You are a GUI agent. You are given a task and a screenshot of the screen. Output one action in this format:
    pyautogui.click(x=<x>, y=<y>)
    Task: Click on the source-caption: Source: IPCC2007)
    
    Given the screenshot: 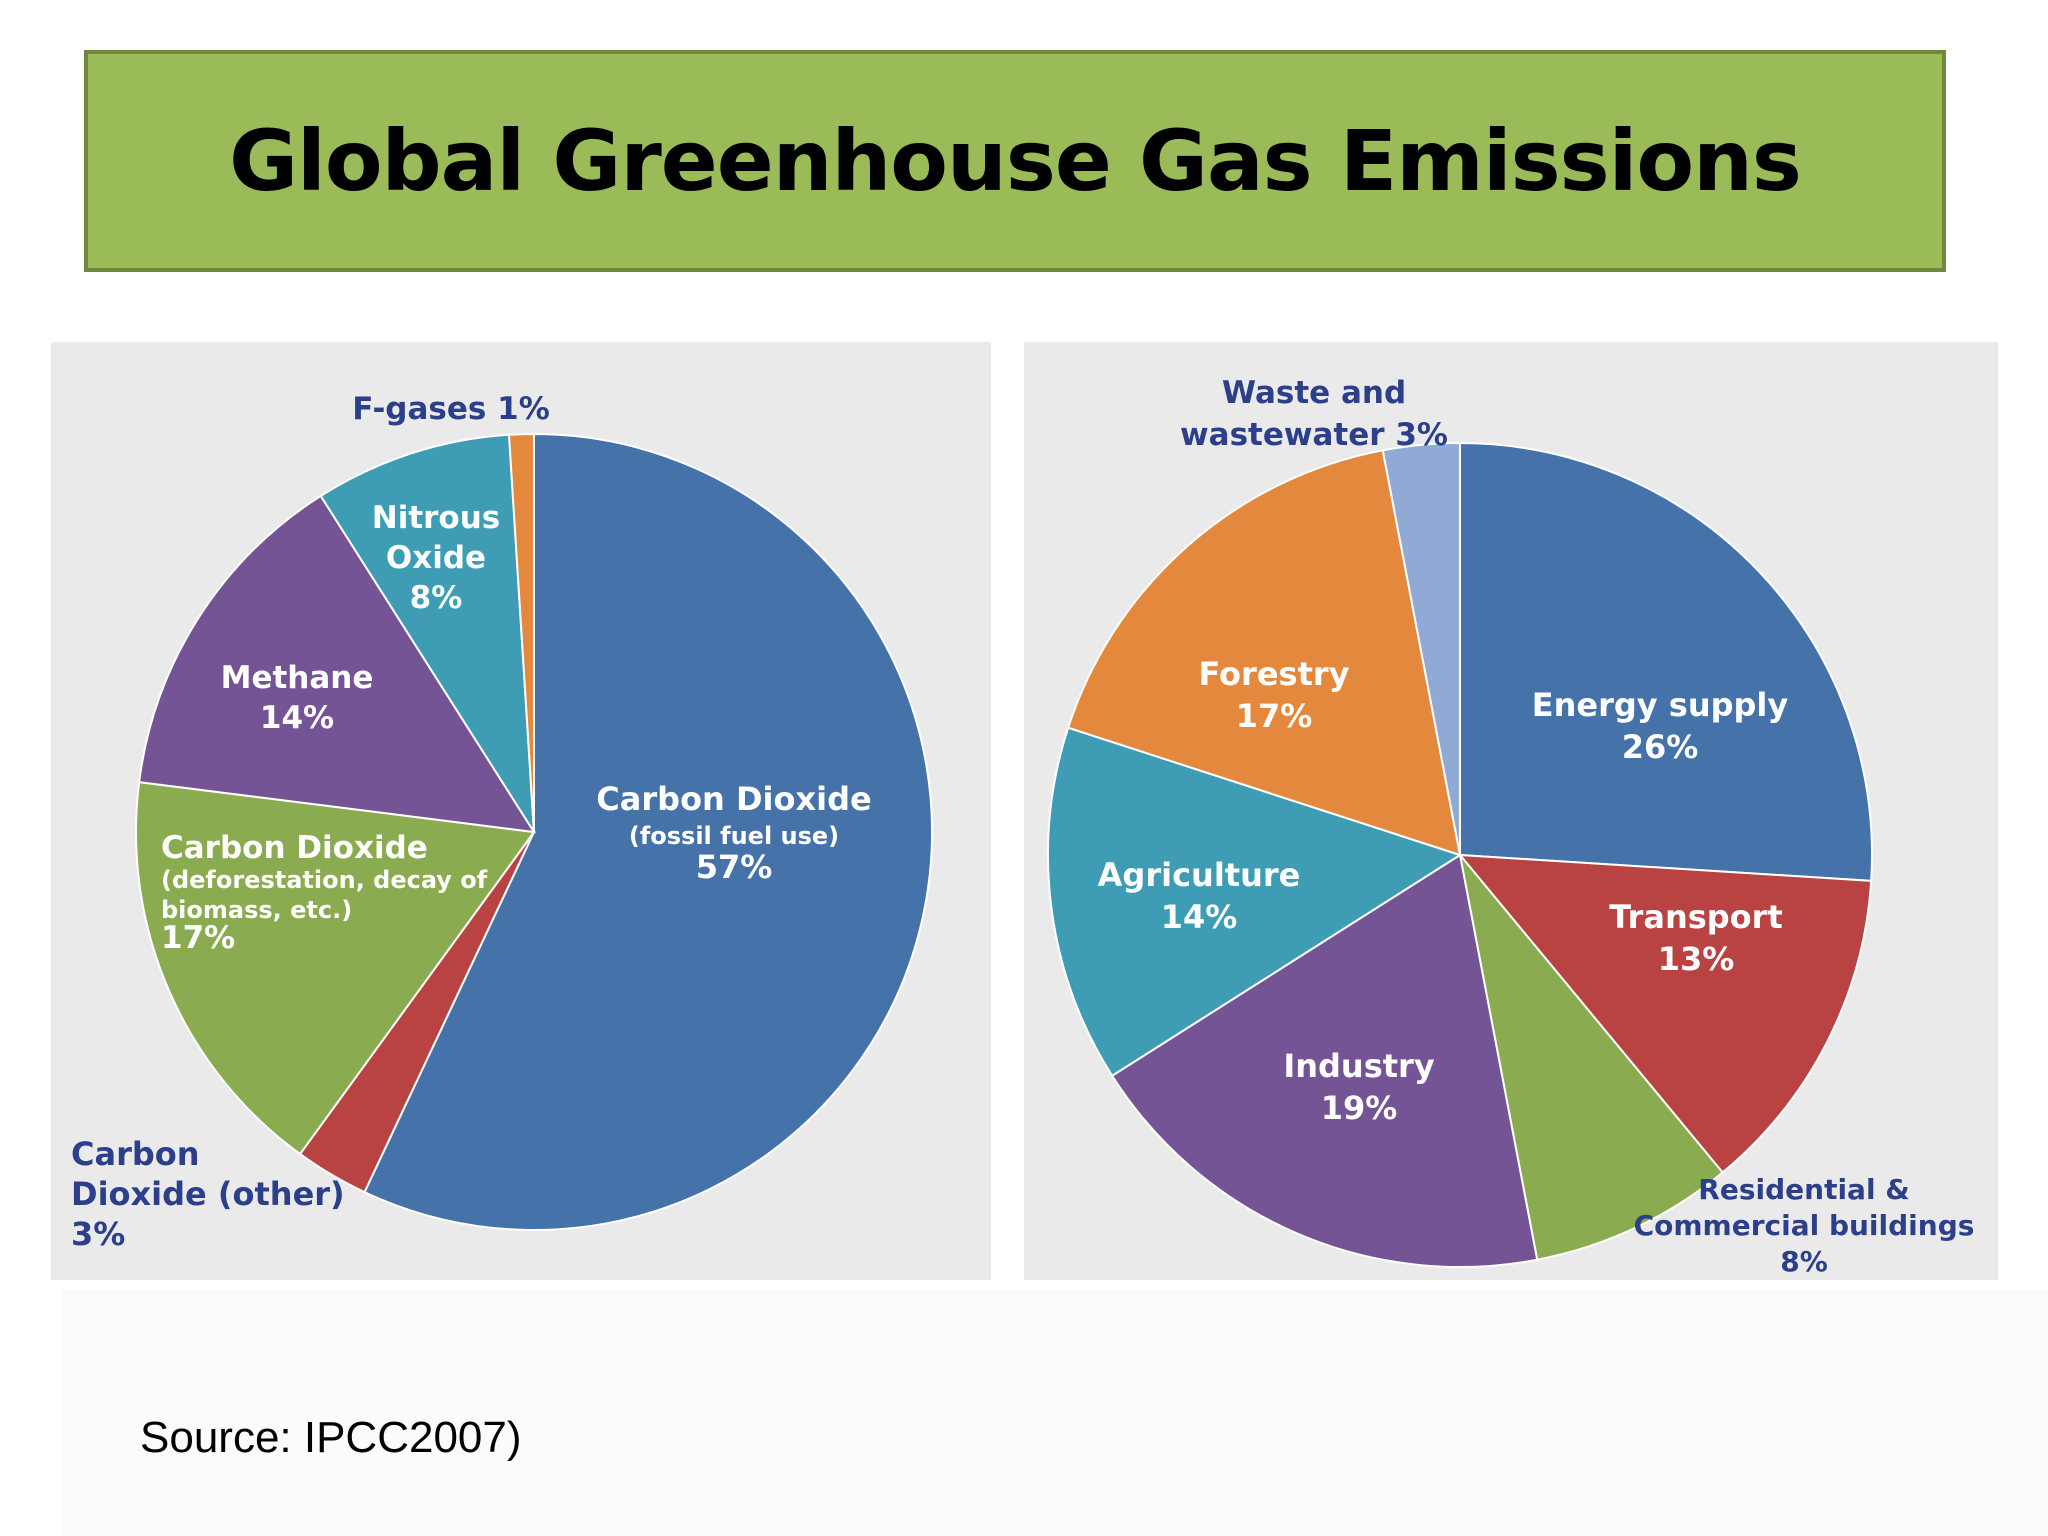 What is the action you would take?
    pyautogui.click(x=331, y=1437)
    